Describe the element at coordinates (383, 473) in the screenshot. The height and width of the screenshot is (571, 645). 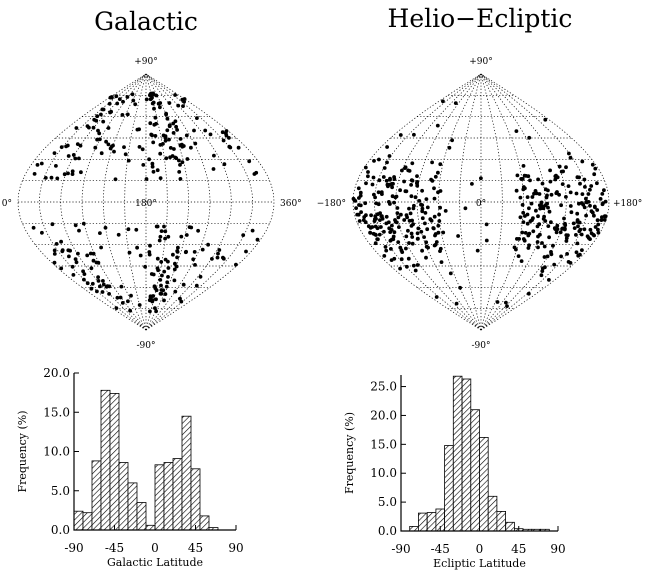
I see `y-tick-label: 10.0` at that location.